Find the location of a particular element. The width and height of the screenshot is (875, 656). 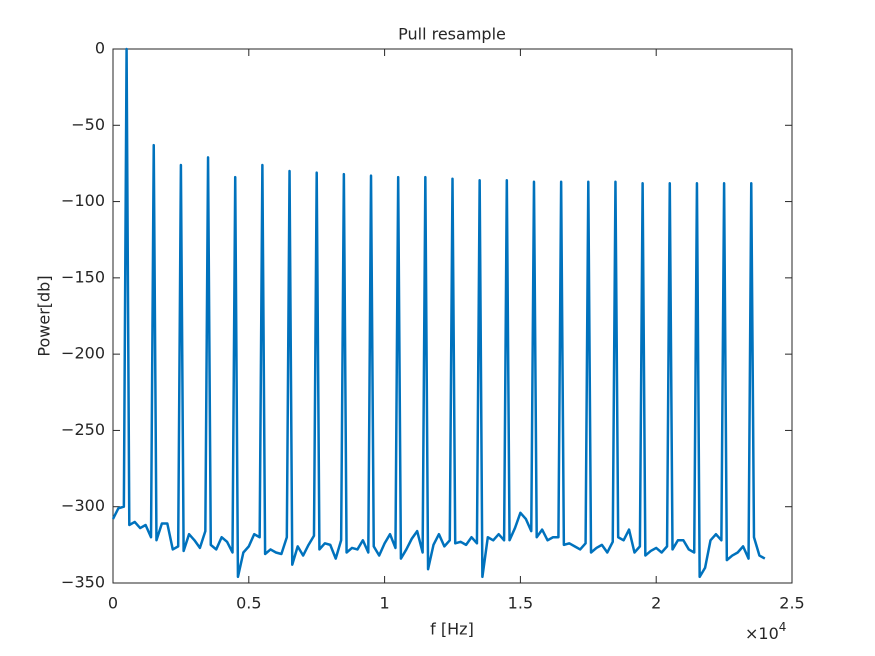

x-tick-label: 1.5 is located at coordinates (520, 603).